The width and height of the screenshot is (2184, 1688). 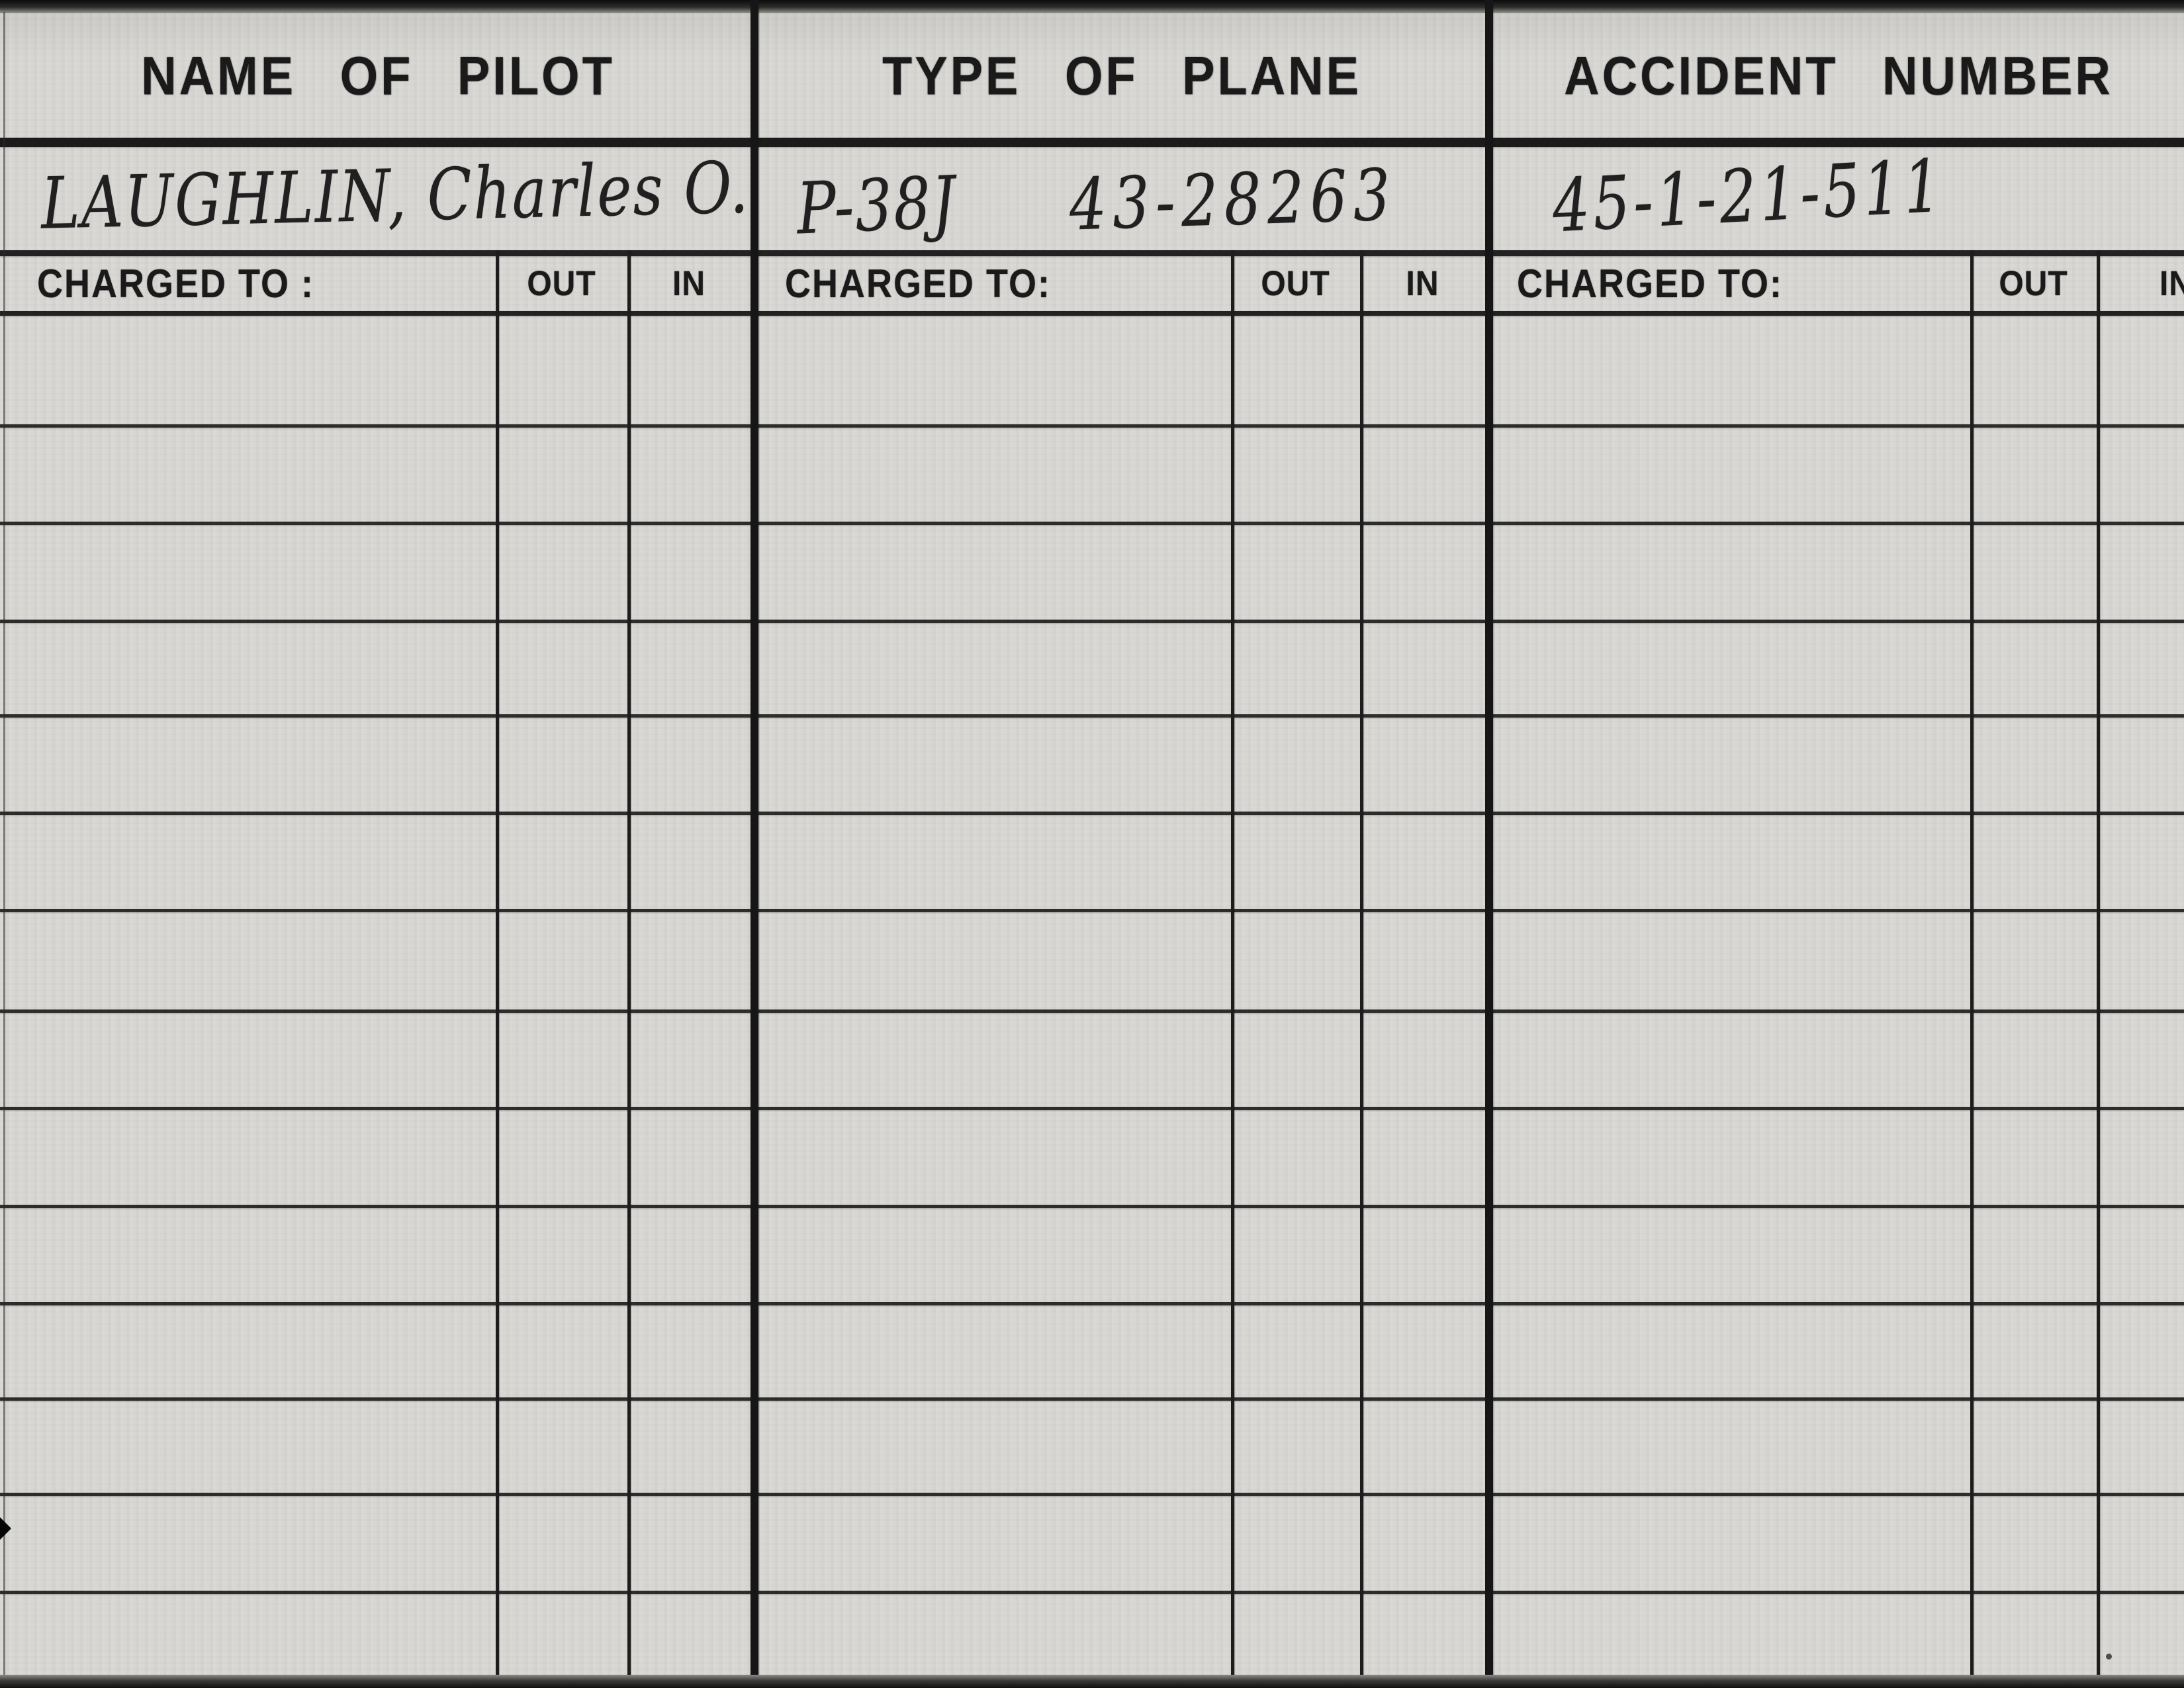 I want to click on accident-number-header-label: ACCIDENT NUMBER, so click(x=1838, y=75).